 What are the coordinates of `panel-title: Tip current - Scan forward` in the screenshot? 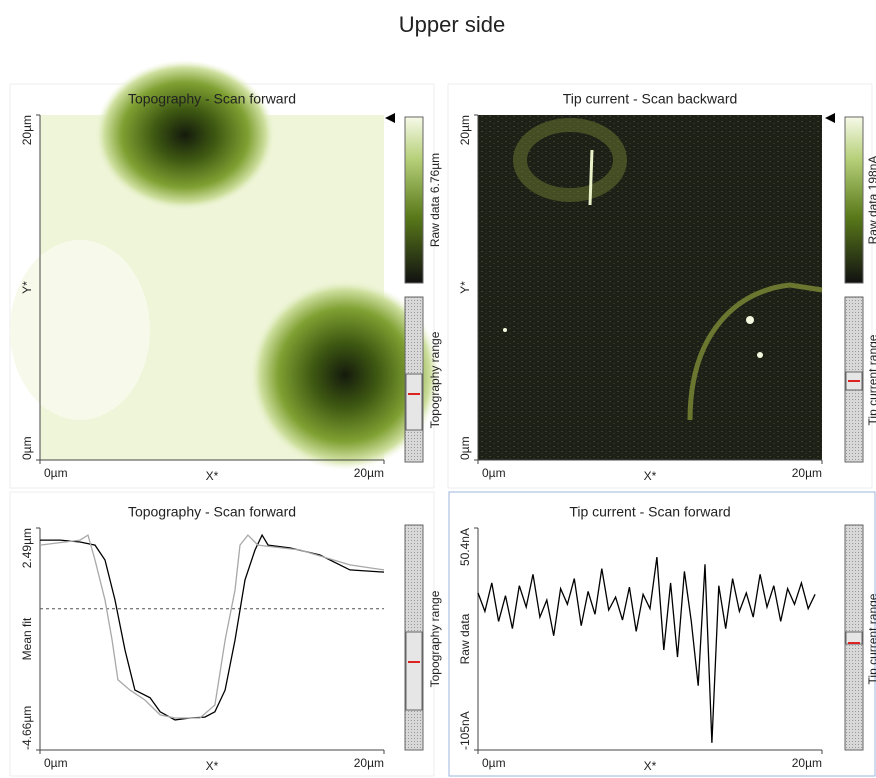 It's located at (649, 512).